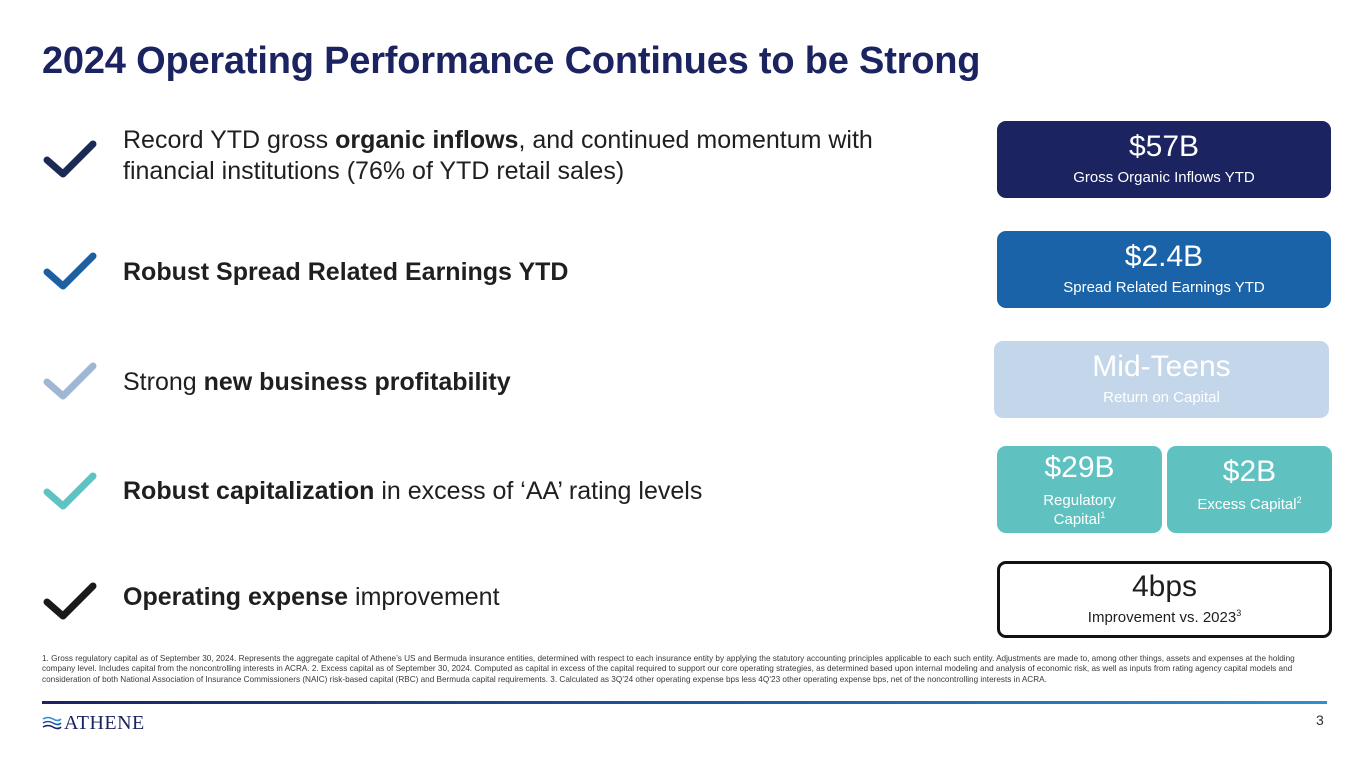  Describe the element at coordinates (684, 702) in the screenshot. I see `footer-divider` at that location.